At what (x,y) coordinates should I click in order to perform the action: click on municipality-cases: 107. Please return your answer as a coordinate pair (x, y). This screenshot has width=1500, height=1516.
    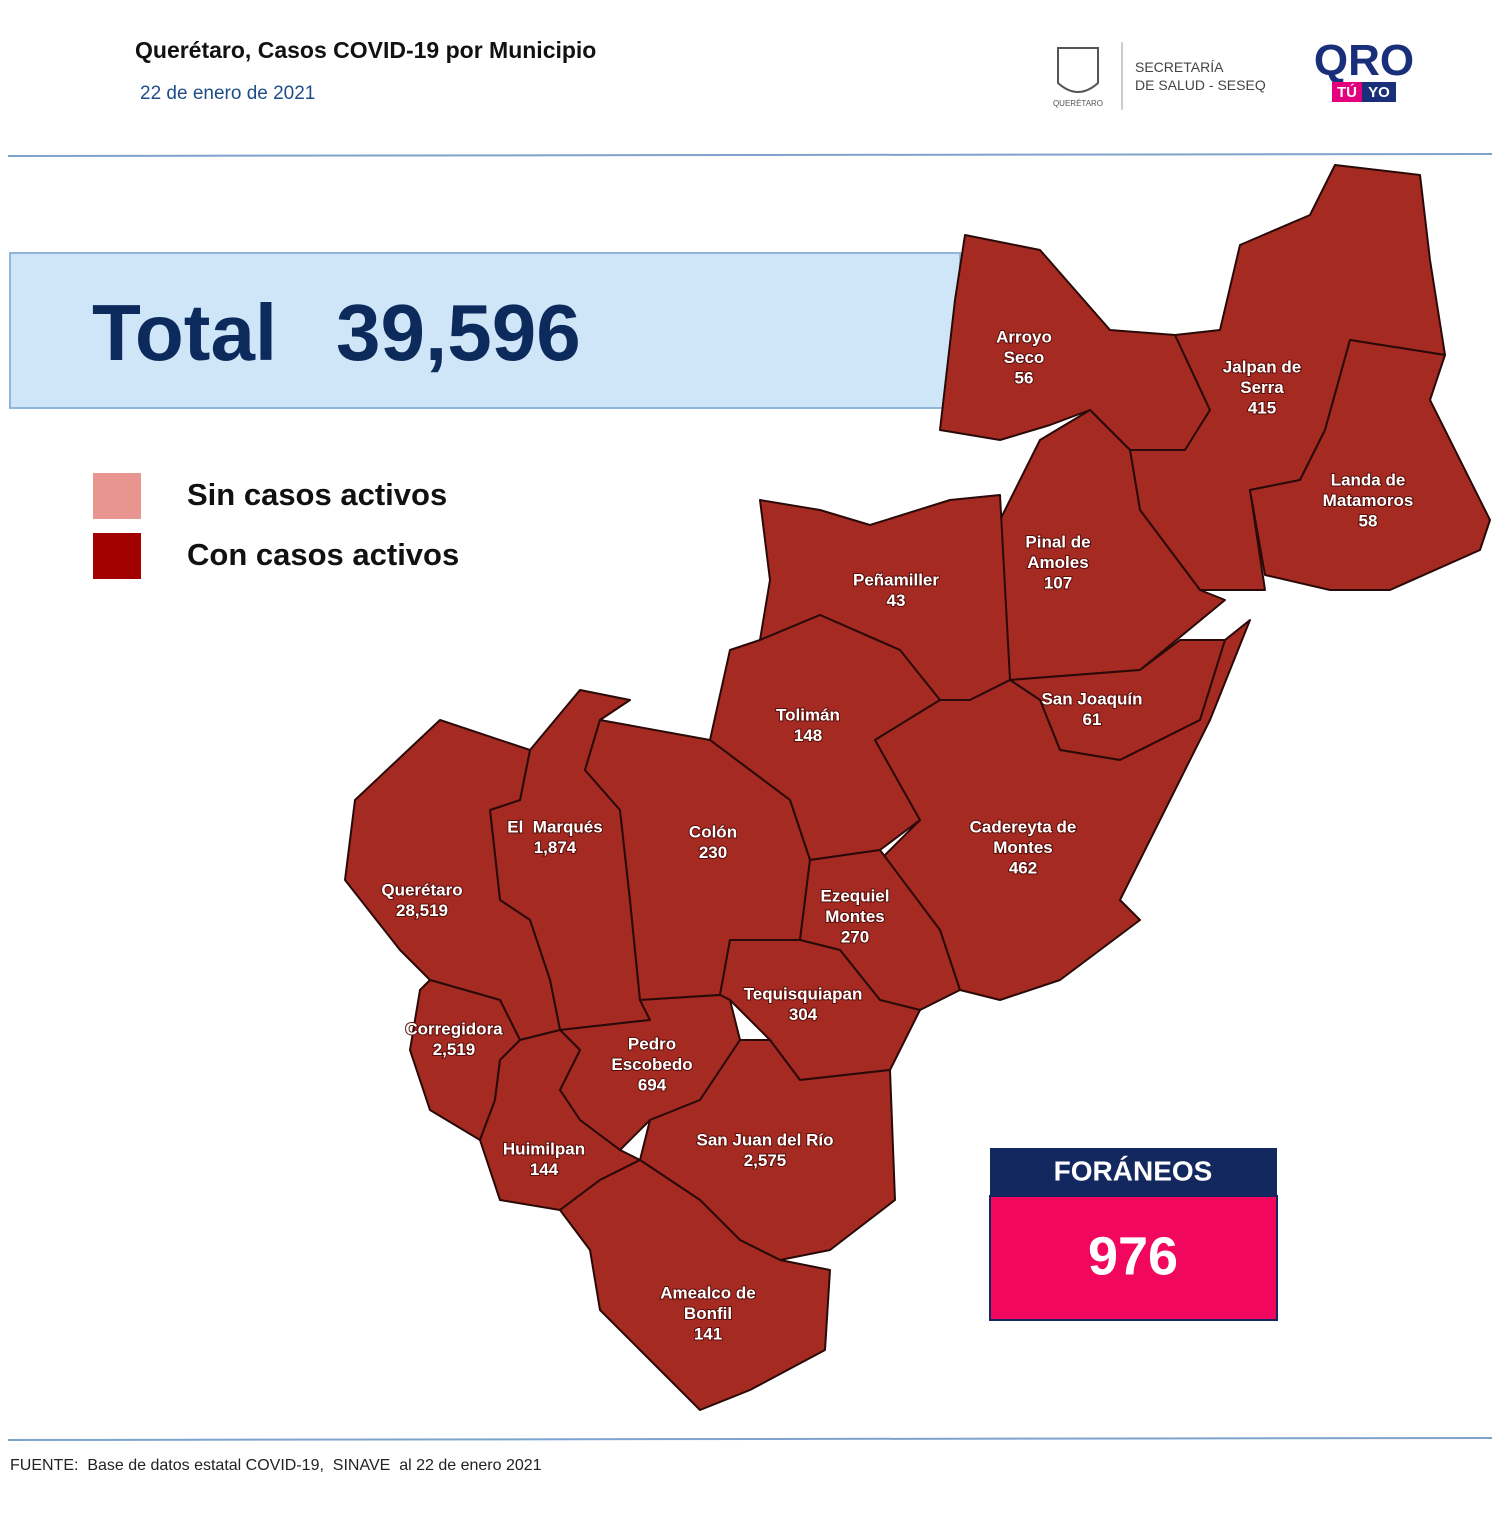
    Looking at the image, I should click on (1058, 582).